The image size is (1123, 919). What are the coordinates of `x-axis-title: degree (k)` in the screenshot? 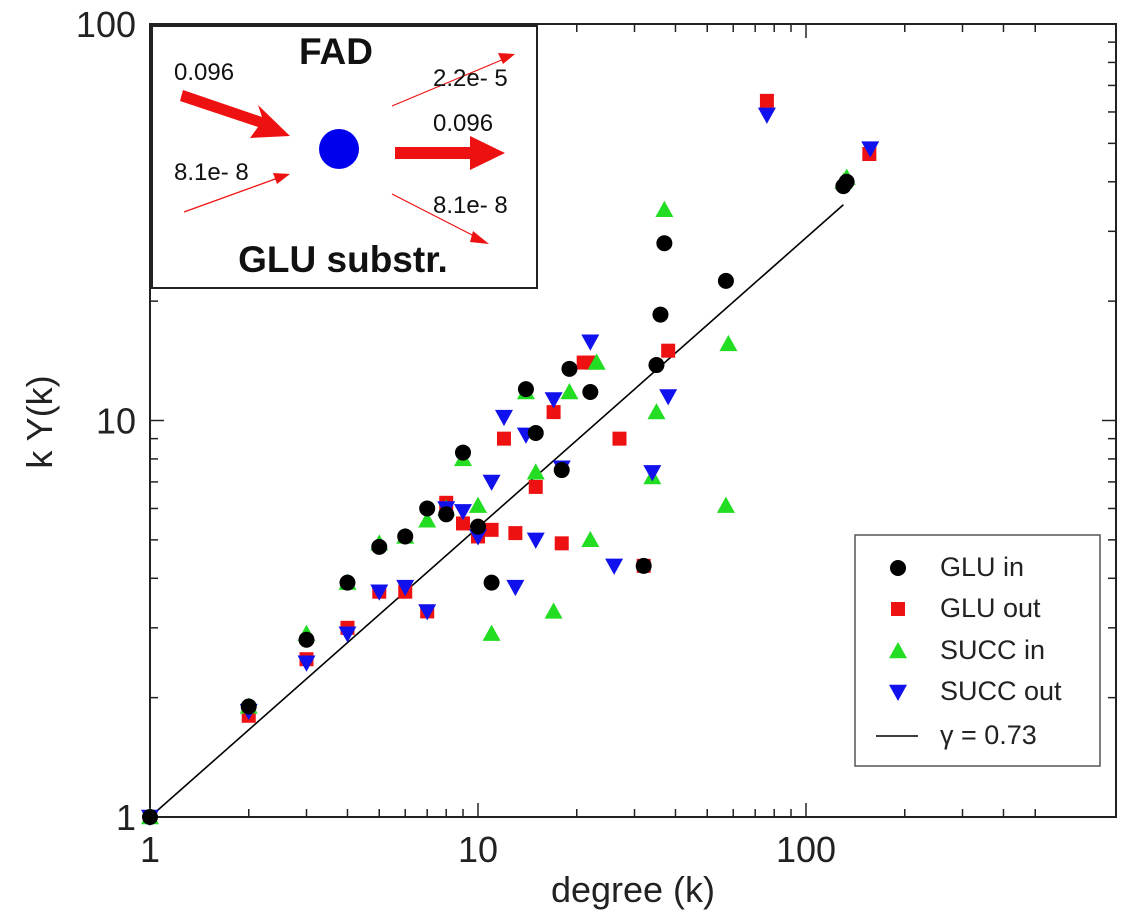 It's located at (633, 889).